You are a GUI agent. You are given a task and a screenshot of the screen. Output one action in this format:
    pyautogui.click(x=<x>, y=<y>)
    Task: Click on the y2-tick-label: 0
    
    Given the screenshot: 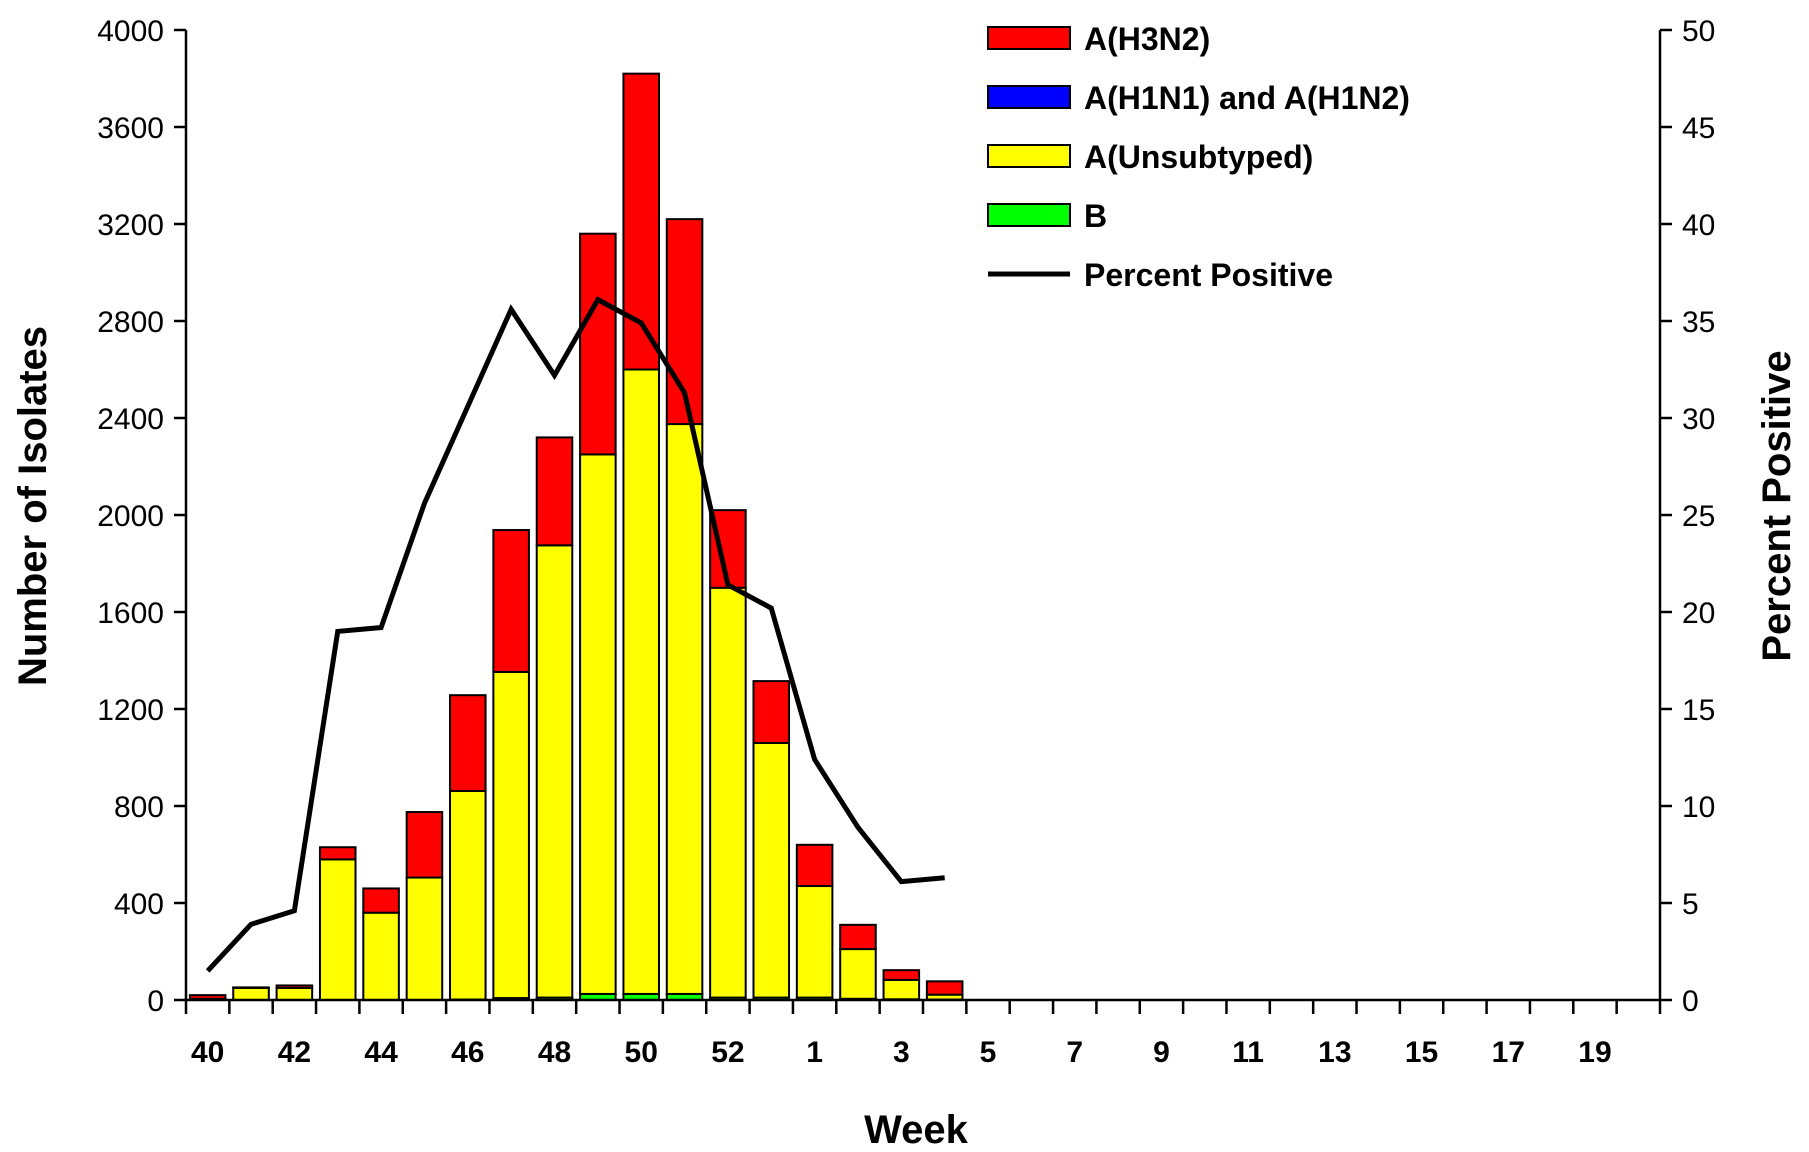 What is the action you would take?
    pyautogui.click(x=1690, y=1001)
    